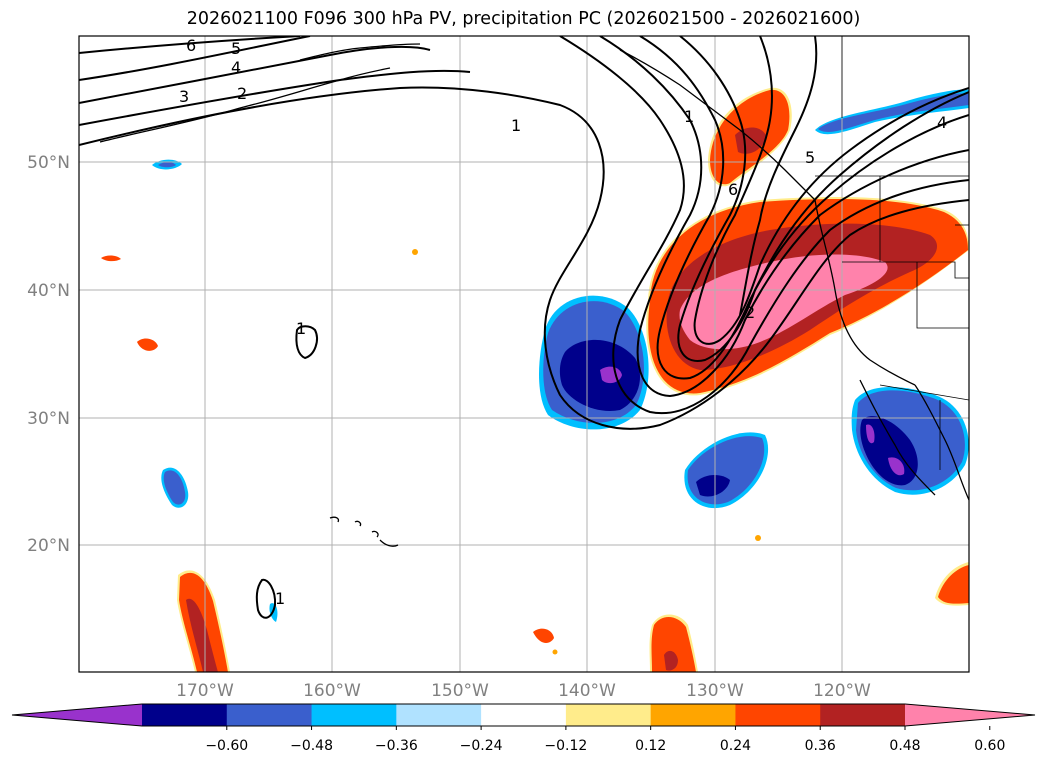 The height and width of the screenshot is (765, 1047). Describe the element at coordinates (48, 291) in the screenshot. I see `lat-label: 40°N` at that location.